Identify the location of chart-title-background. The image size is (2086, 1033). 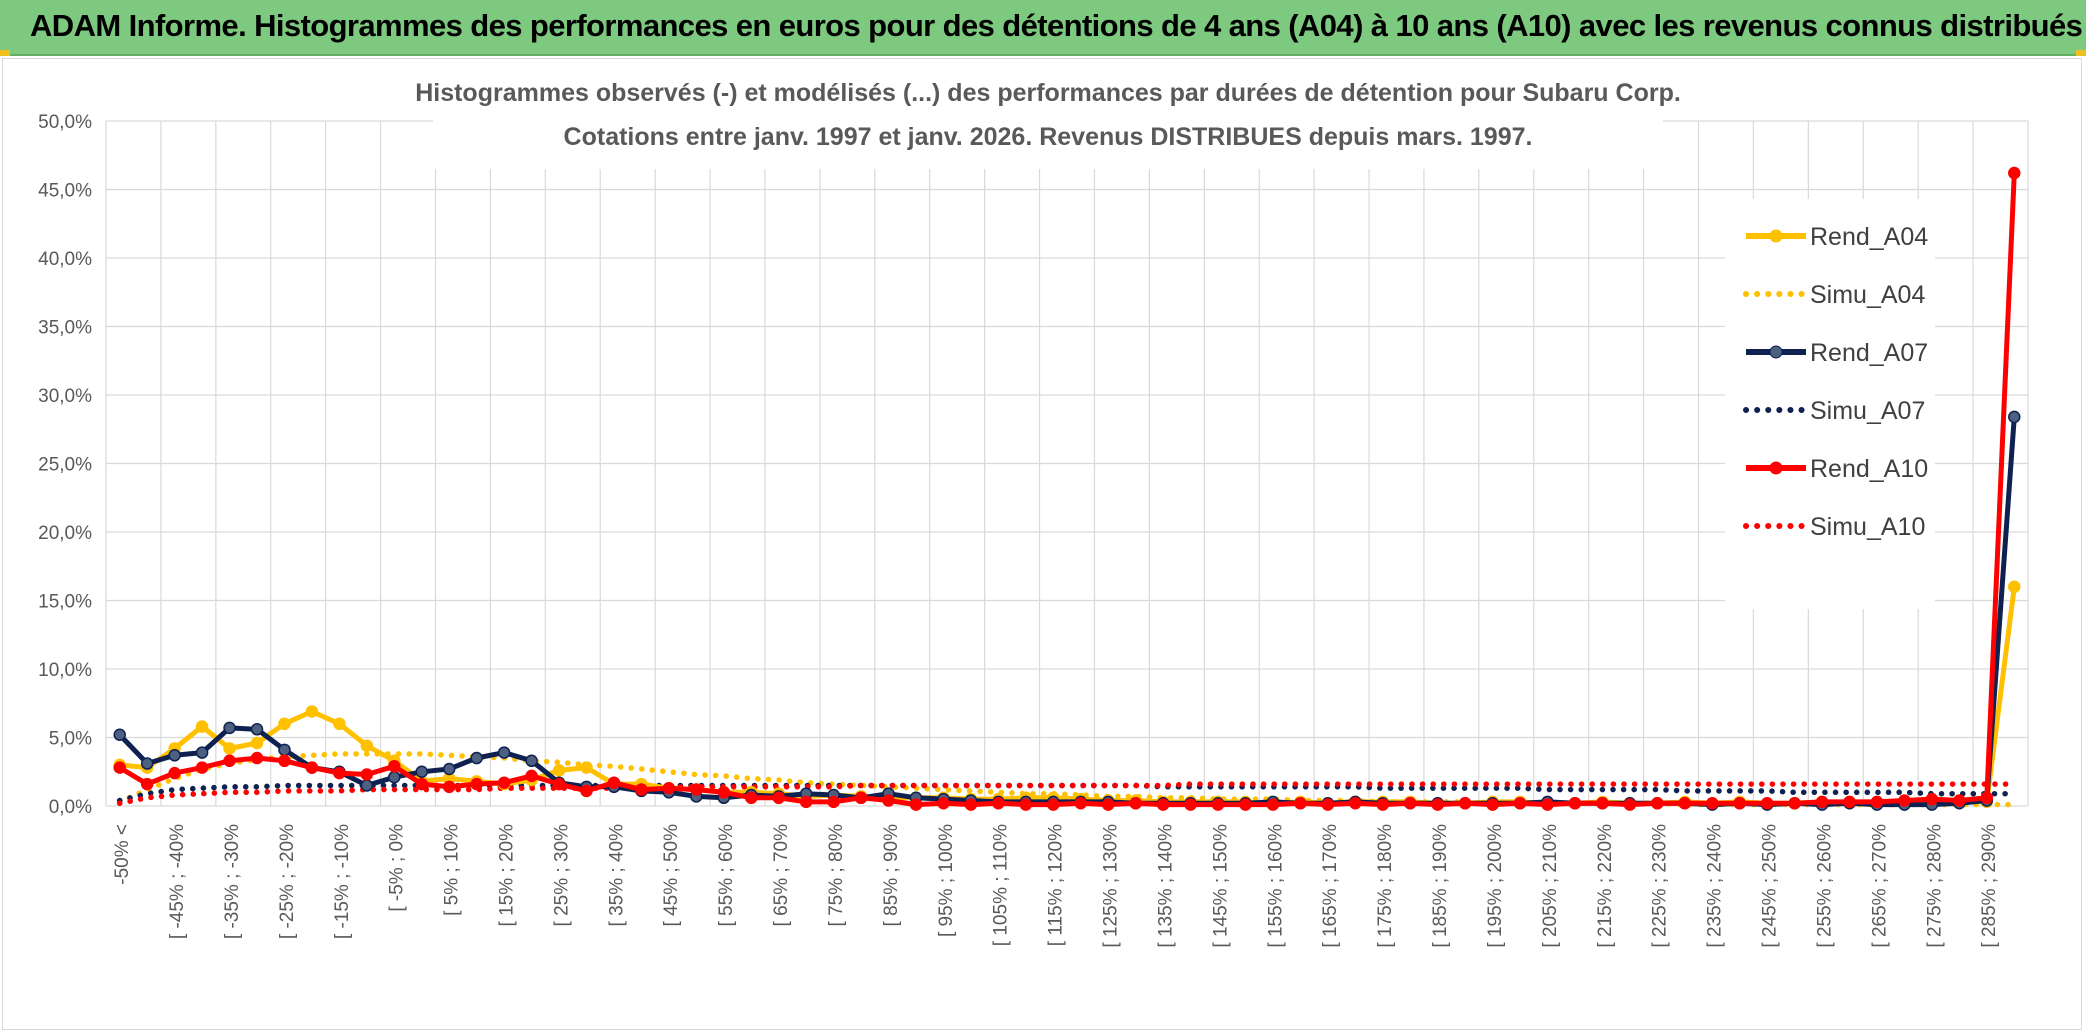
(1048, 117).